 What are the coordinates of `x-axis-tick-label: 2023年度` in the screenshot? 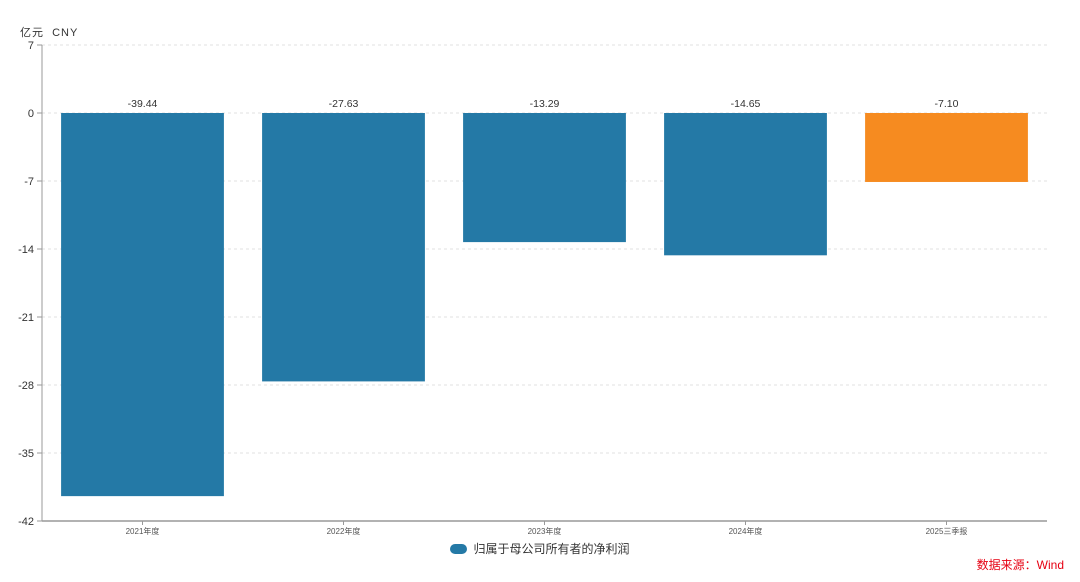 It's located at (545, 531).